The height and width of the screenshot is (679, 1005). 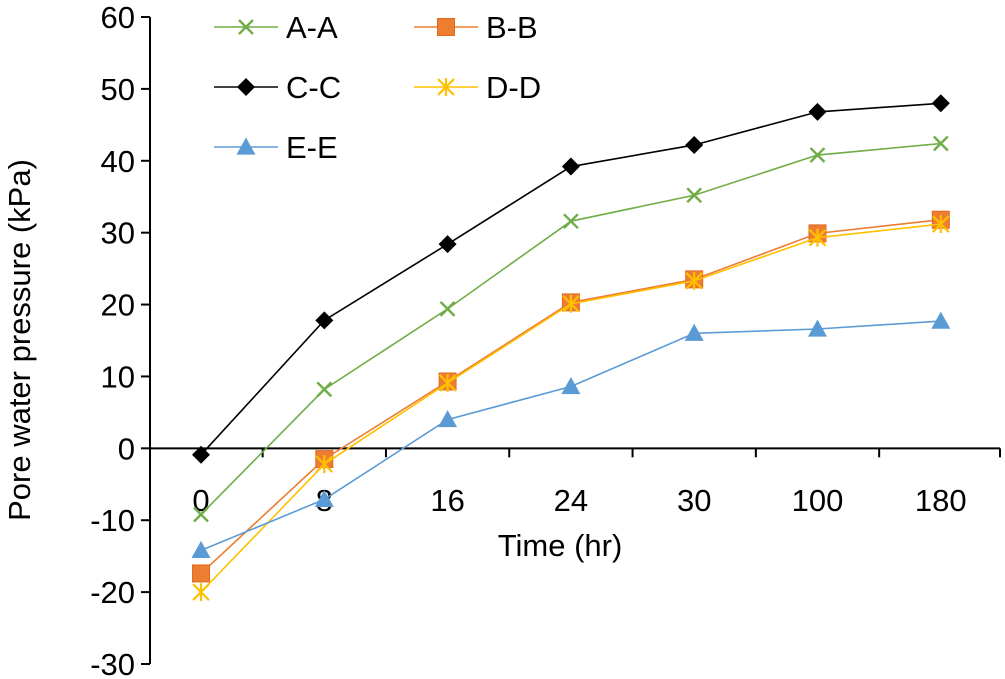 What do you see at coordinates (512, 27) in the screenshot?
I see `legend-label: B-B` at bounding box center [512, 27].